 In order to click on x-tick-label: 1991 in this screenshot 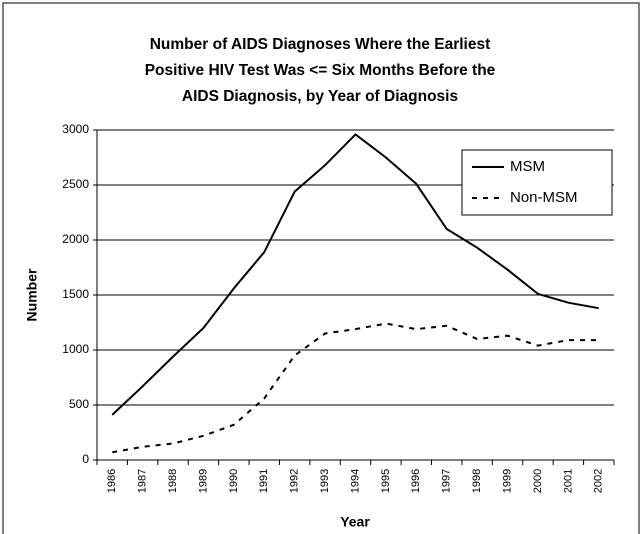, I will do `click(264, 481)`.